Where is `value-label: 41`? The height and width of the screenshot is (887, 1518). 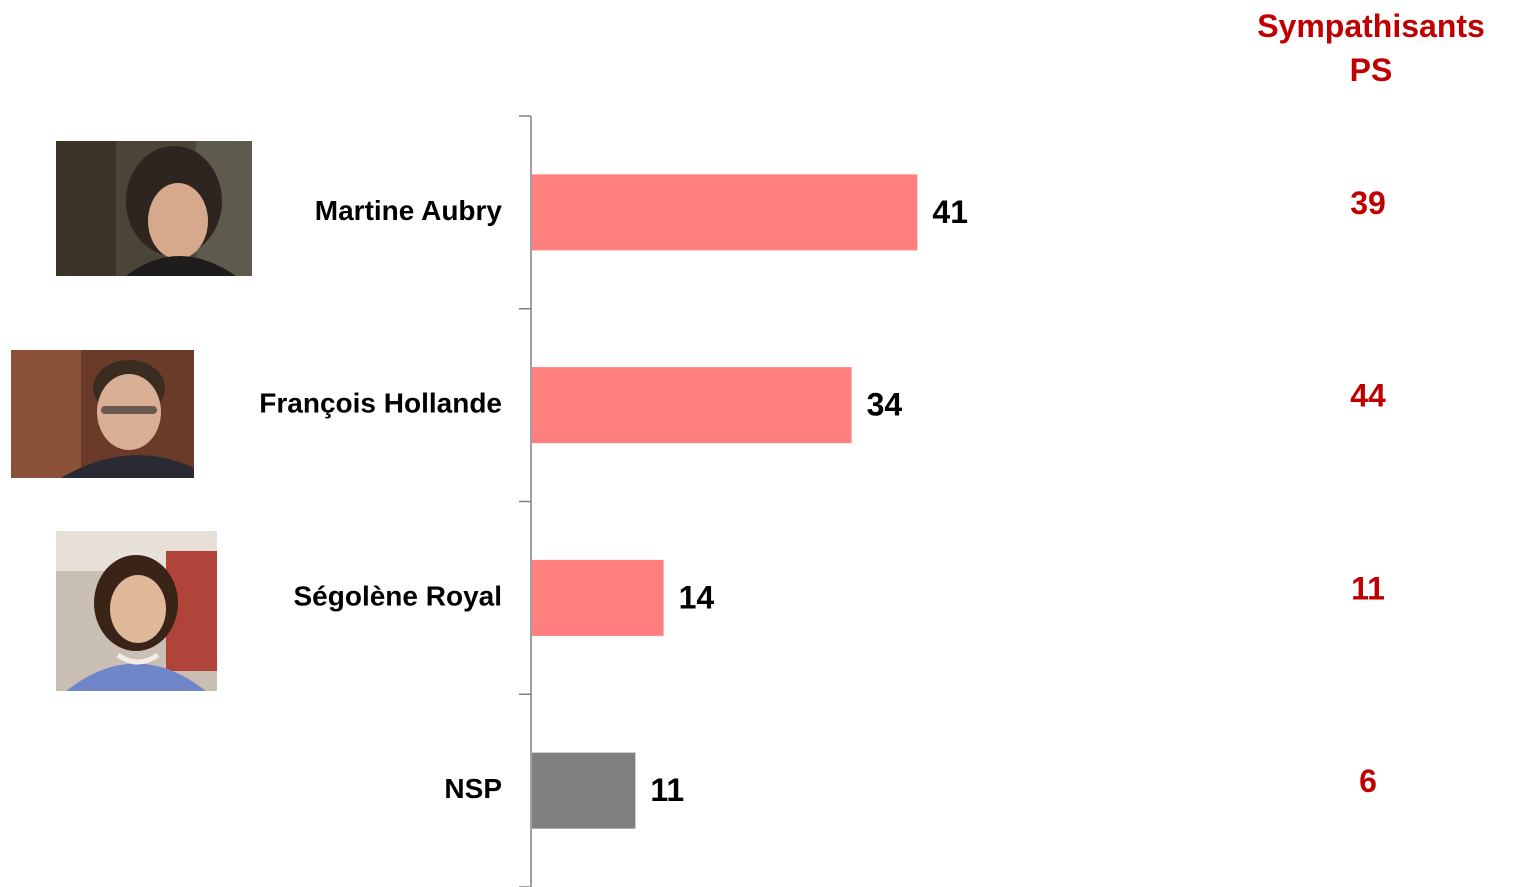 value-label: 41 is located at coordinates (950, 212).